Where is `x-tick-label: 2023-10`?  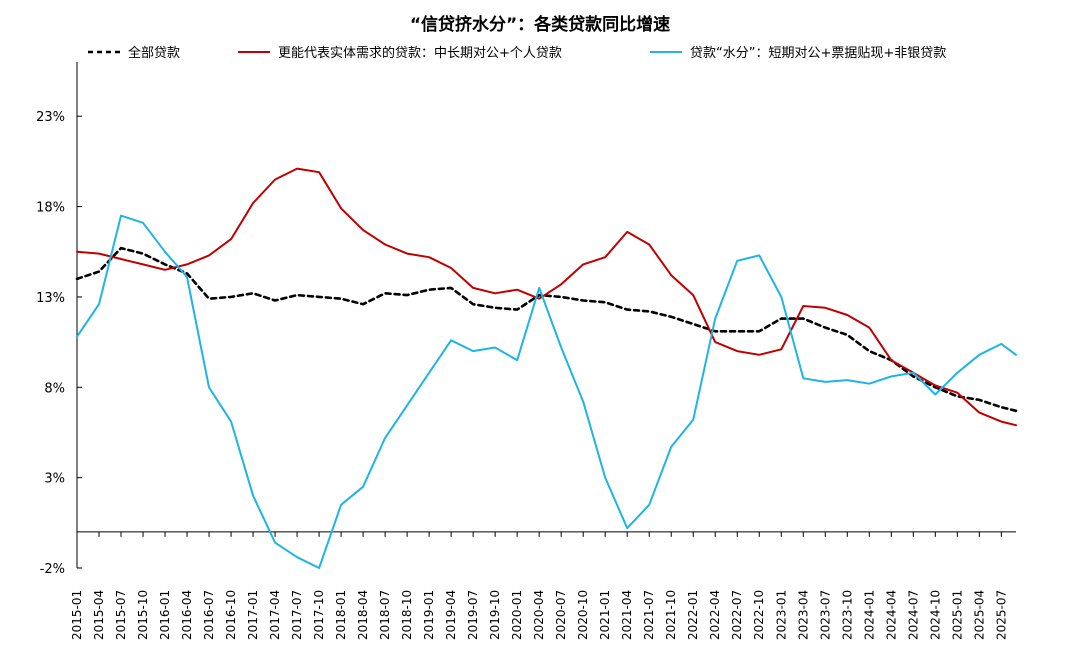
x-tick-label: 2023-10 is located at coordinates (847, 615).